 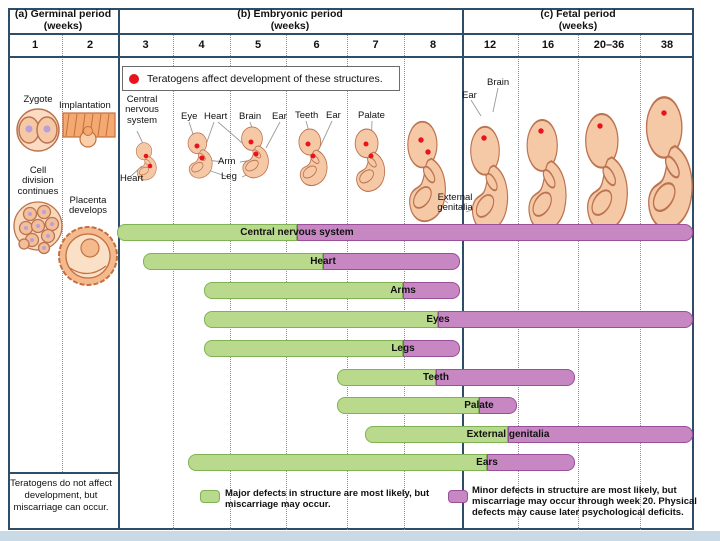 I want to click on bar-central-nervous-system: Central nervous system, so click(x=405, y=232).